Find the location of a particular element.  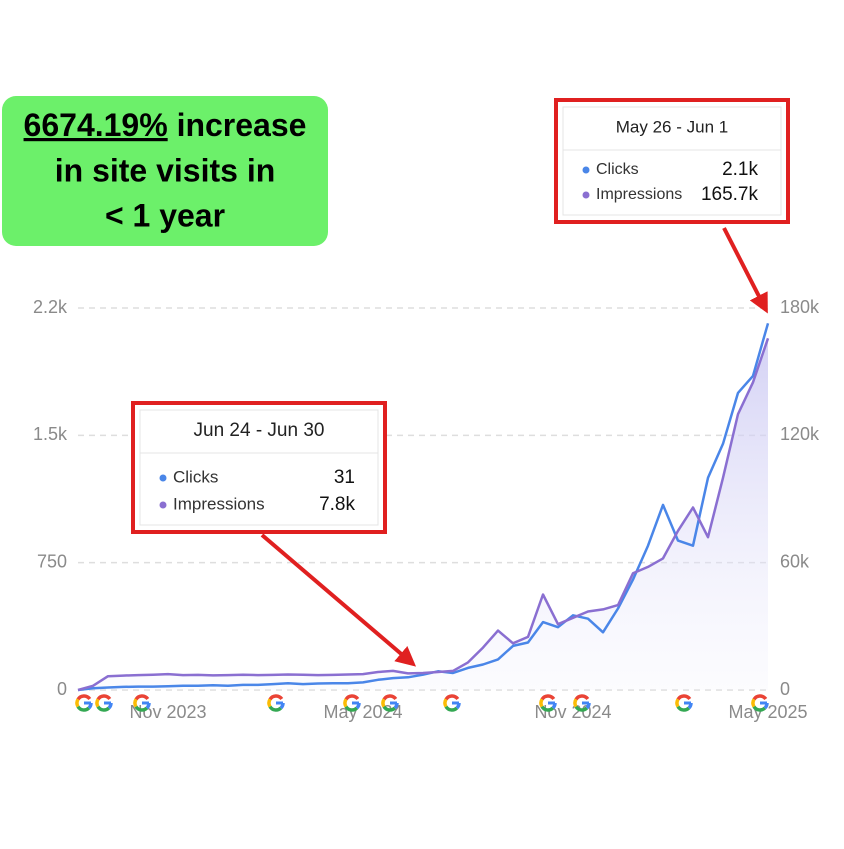

y-tick-label: 2.2k is located at coordinates (50, 307).